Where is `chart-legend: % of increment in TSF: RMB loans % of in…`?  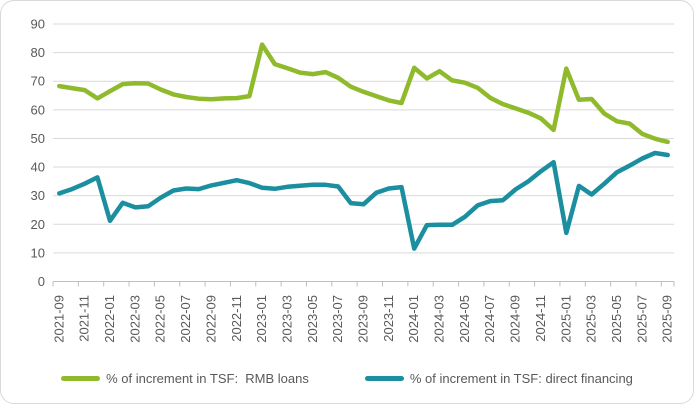 chart-legend: % of increment in TSF: RMB loans % of in… is located at coordinates (347, 378).